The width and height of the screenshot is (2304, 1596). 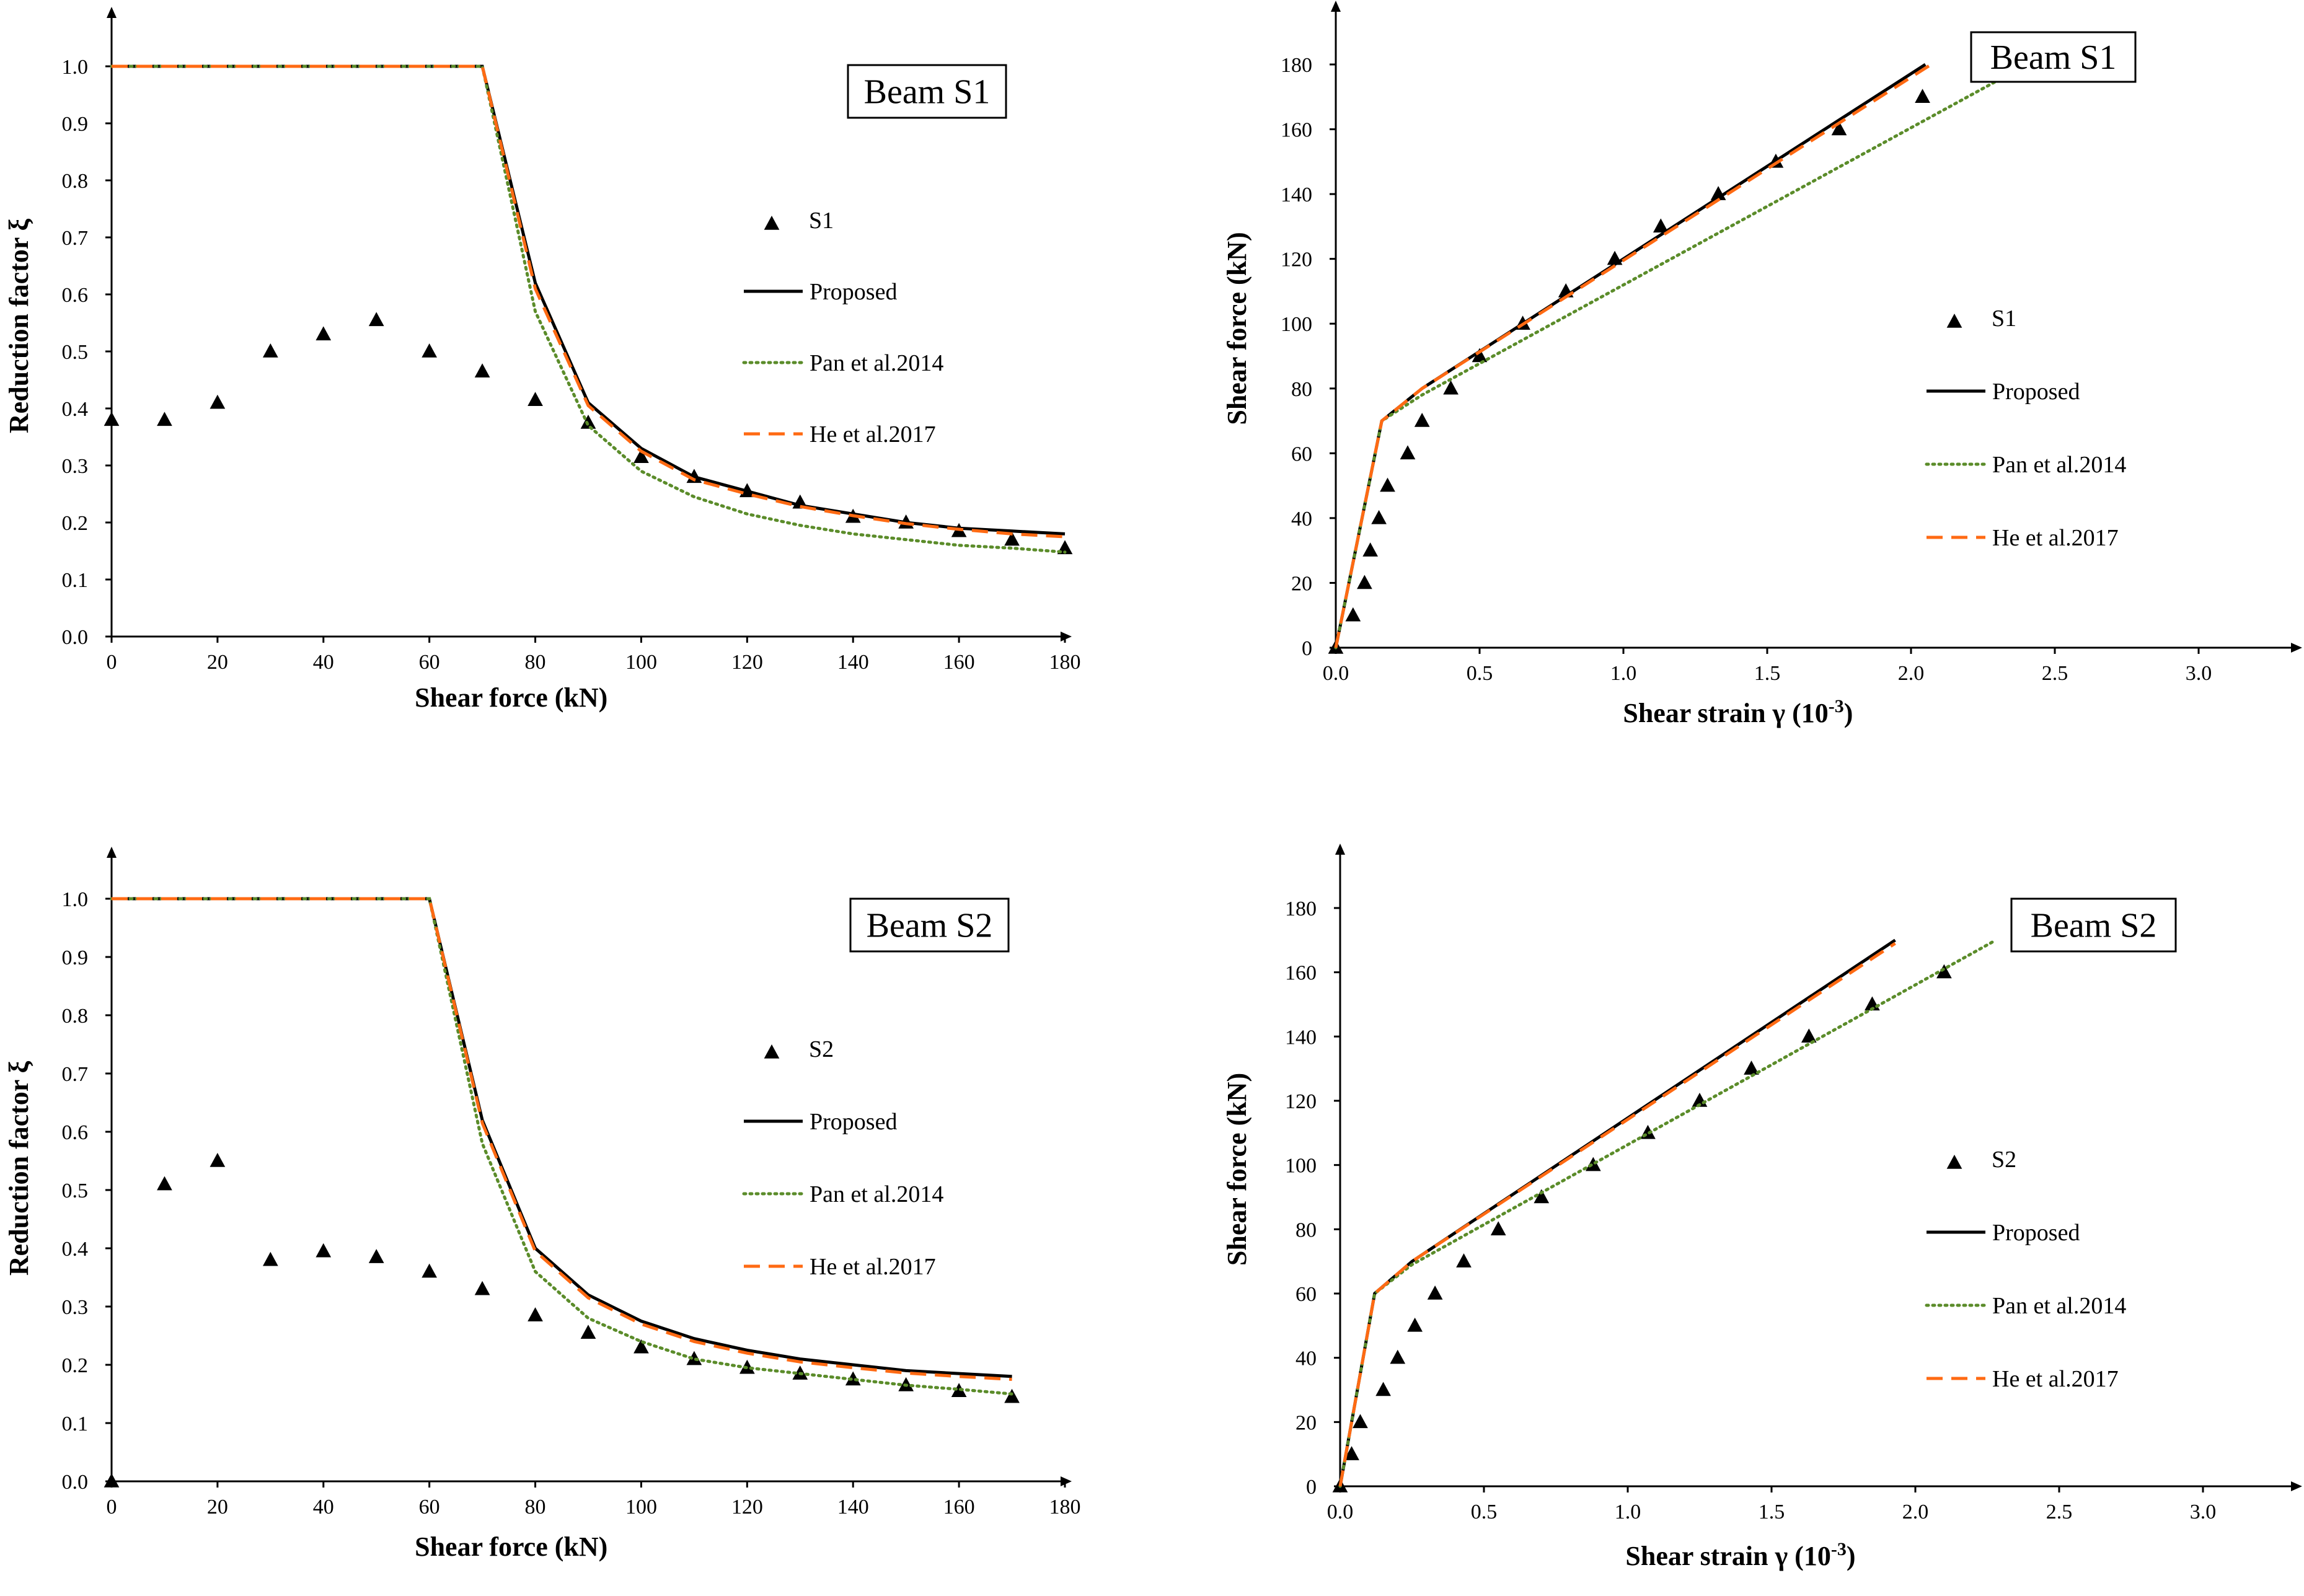 What do you see at coordinates (853, 662) in the screenshot?
I see `x-tick-label: 140` at bounding box center [853, 662].